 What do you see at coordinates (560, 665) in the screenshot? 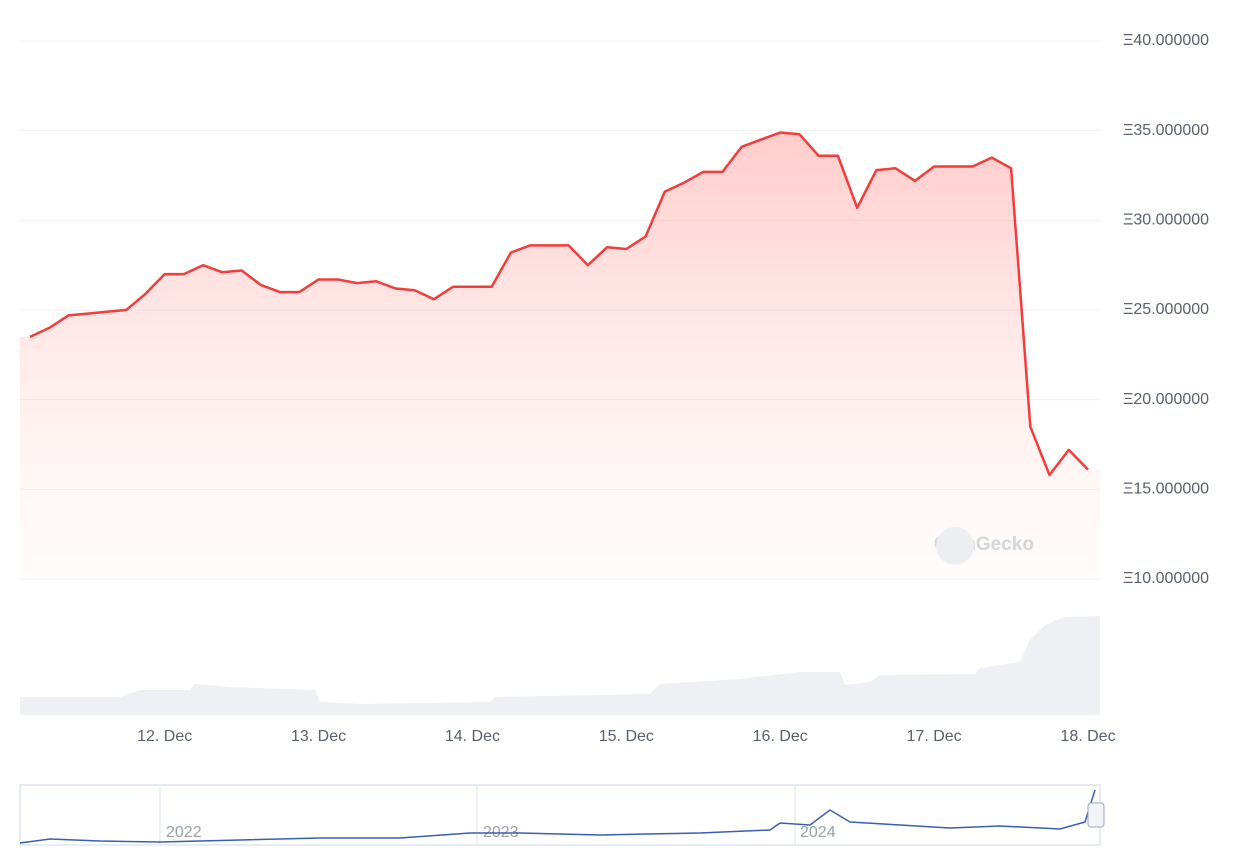
I see `volume-area` at bounding box center [560, 665].